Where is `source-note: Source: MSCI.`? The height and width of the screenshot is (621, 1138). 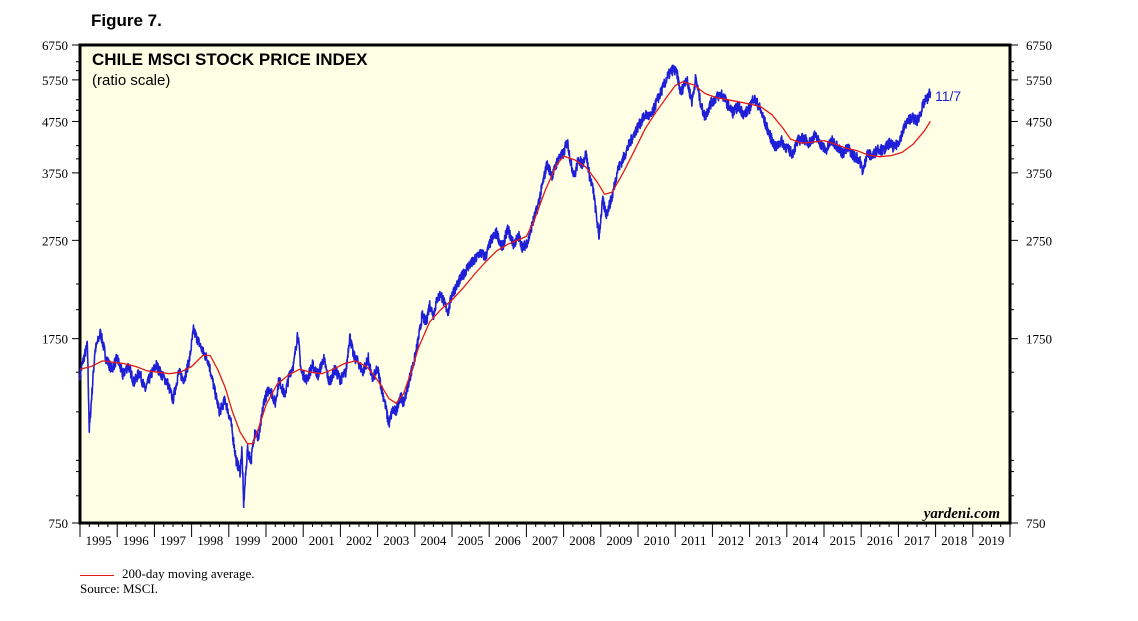
source-note: Source: MSCI. is located at coordinates (119, 588).